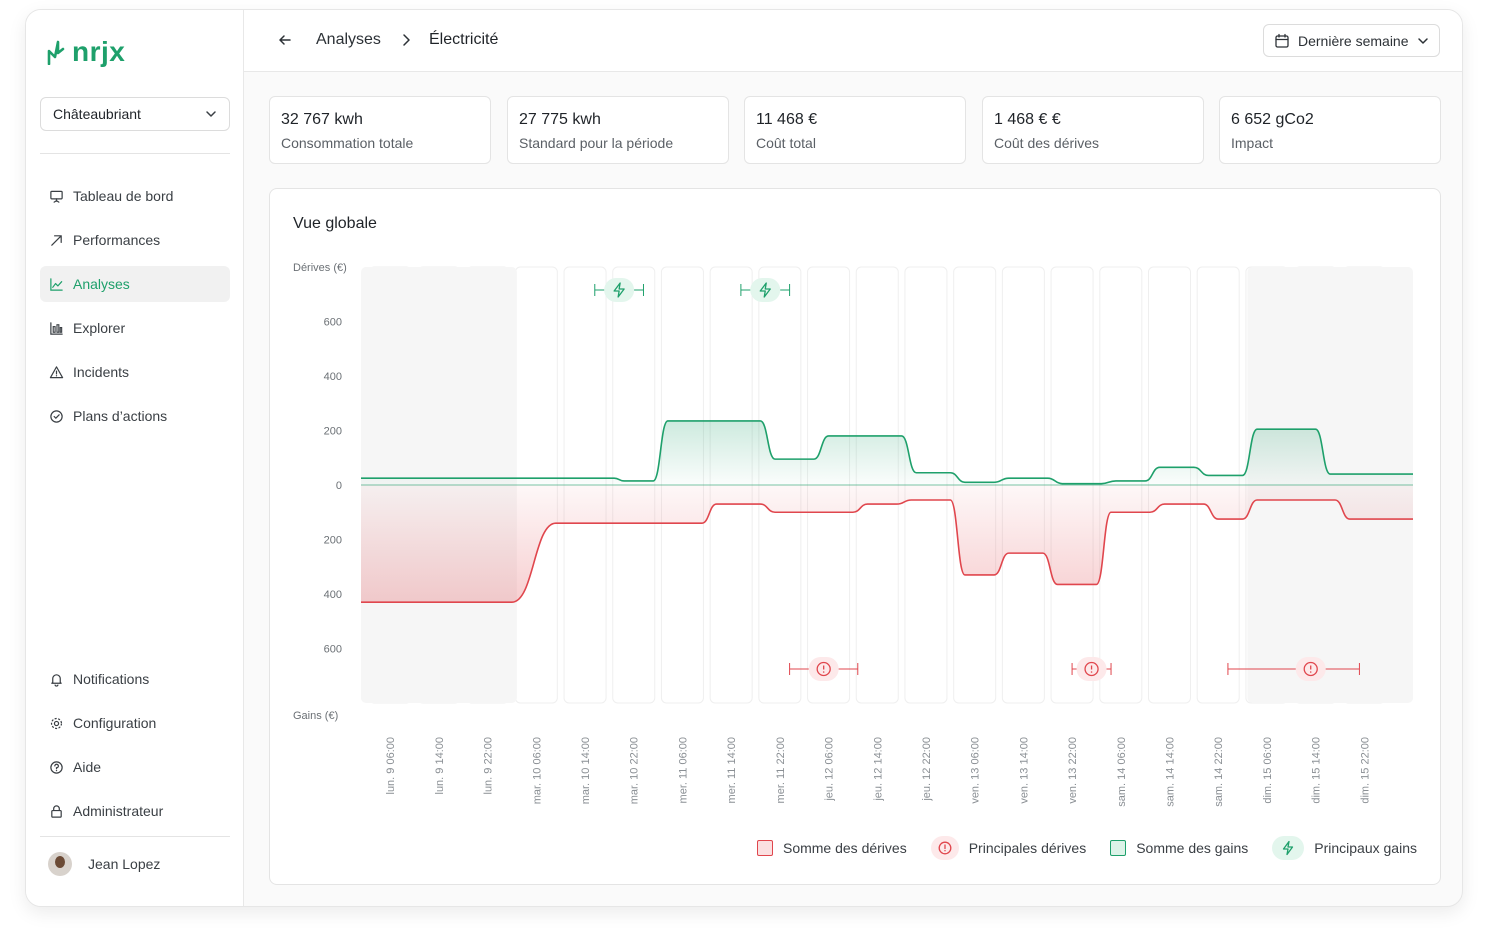 The image size is (1488, 948). What do you see at coordinates (635, 770) in the screenshot?
I see `x-tick-label: mar. 10 22:00` at bounding box center [635, 770].